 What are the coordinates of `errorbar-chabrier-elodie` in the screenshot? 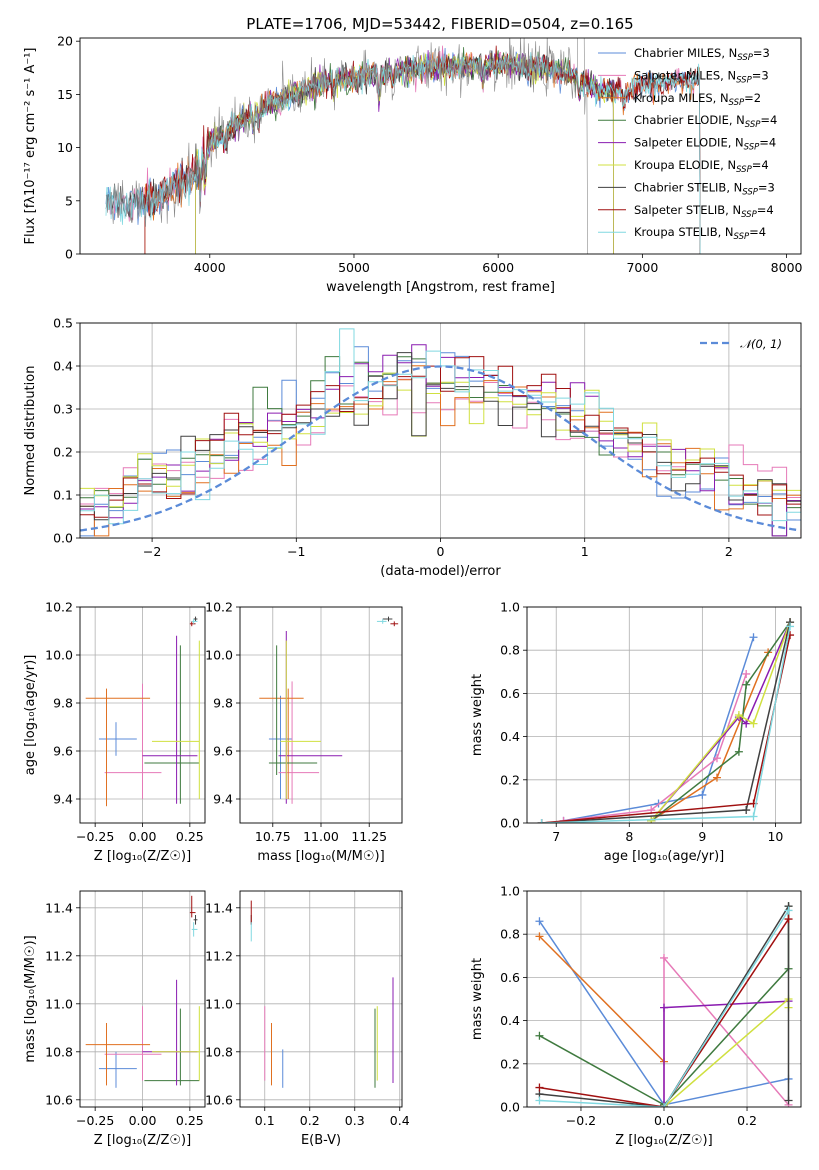 It's located at (172, 724).